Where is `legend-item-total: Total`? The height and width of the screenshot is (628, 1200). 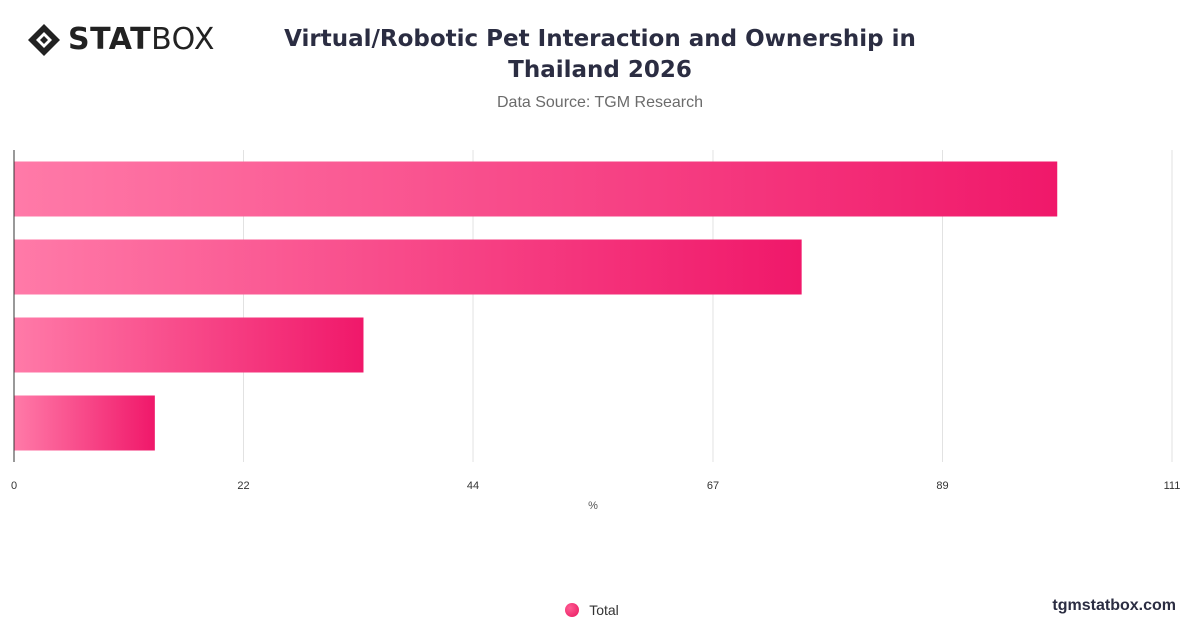
legend-item-total: Total is located at coordinates (592, 610).